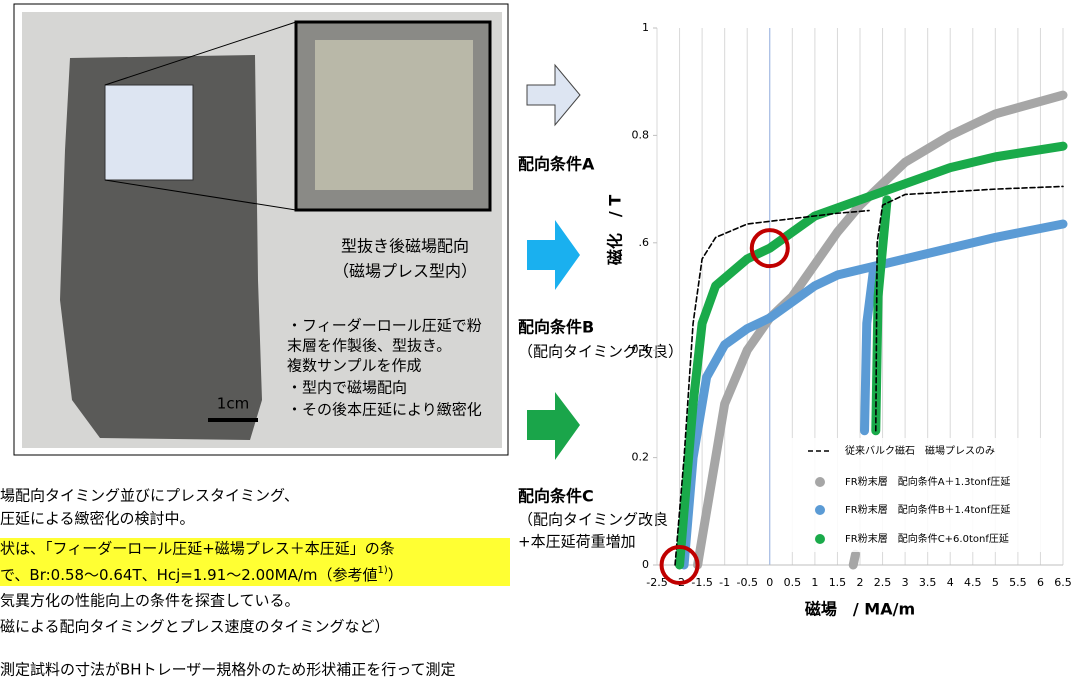  Describe the element at coordinates (973, 582) in the screenshot. I see `x-tick-label: 4.5` at that location.